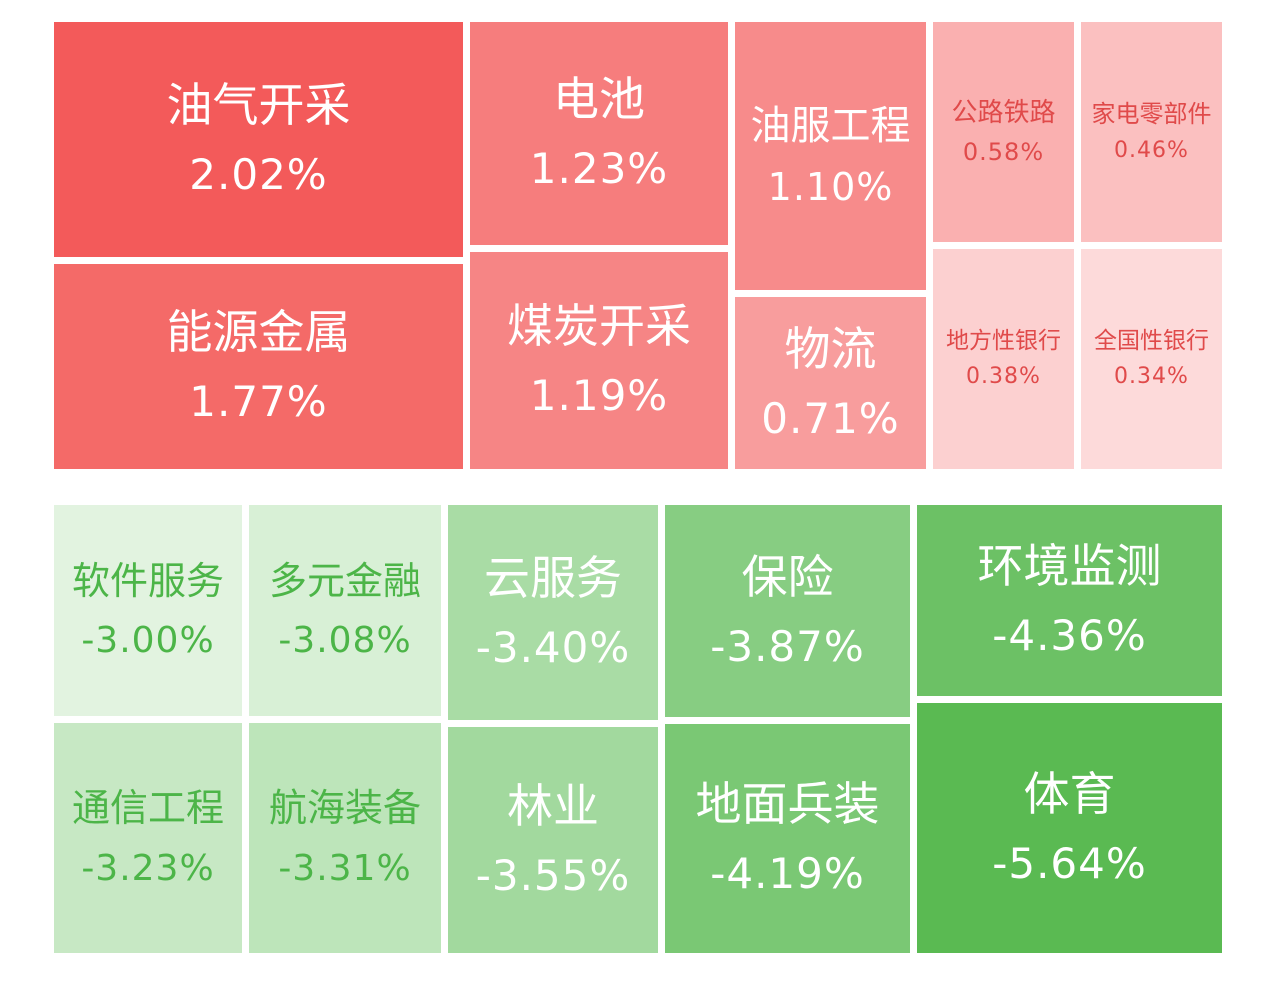  I want to click on sector-change-label: 0.71%, so click(830, 418).